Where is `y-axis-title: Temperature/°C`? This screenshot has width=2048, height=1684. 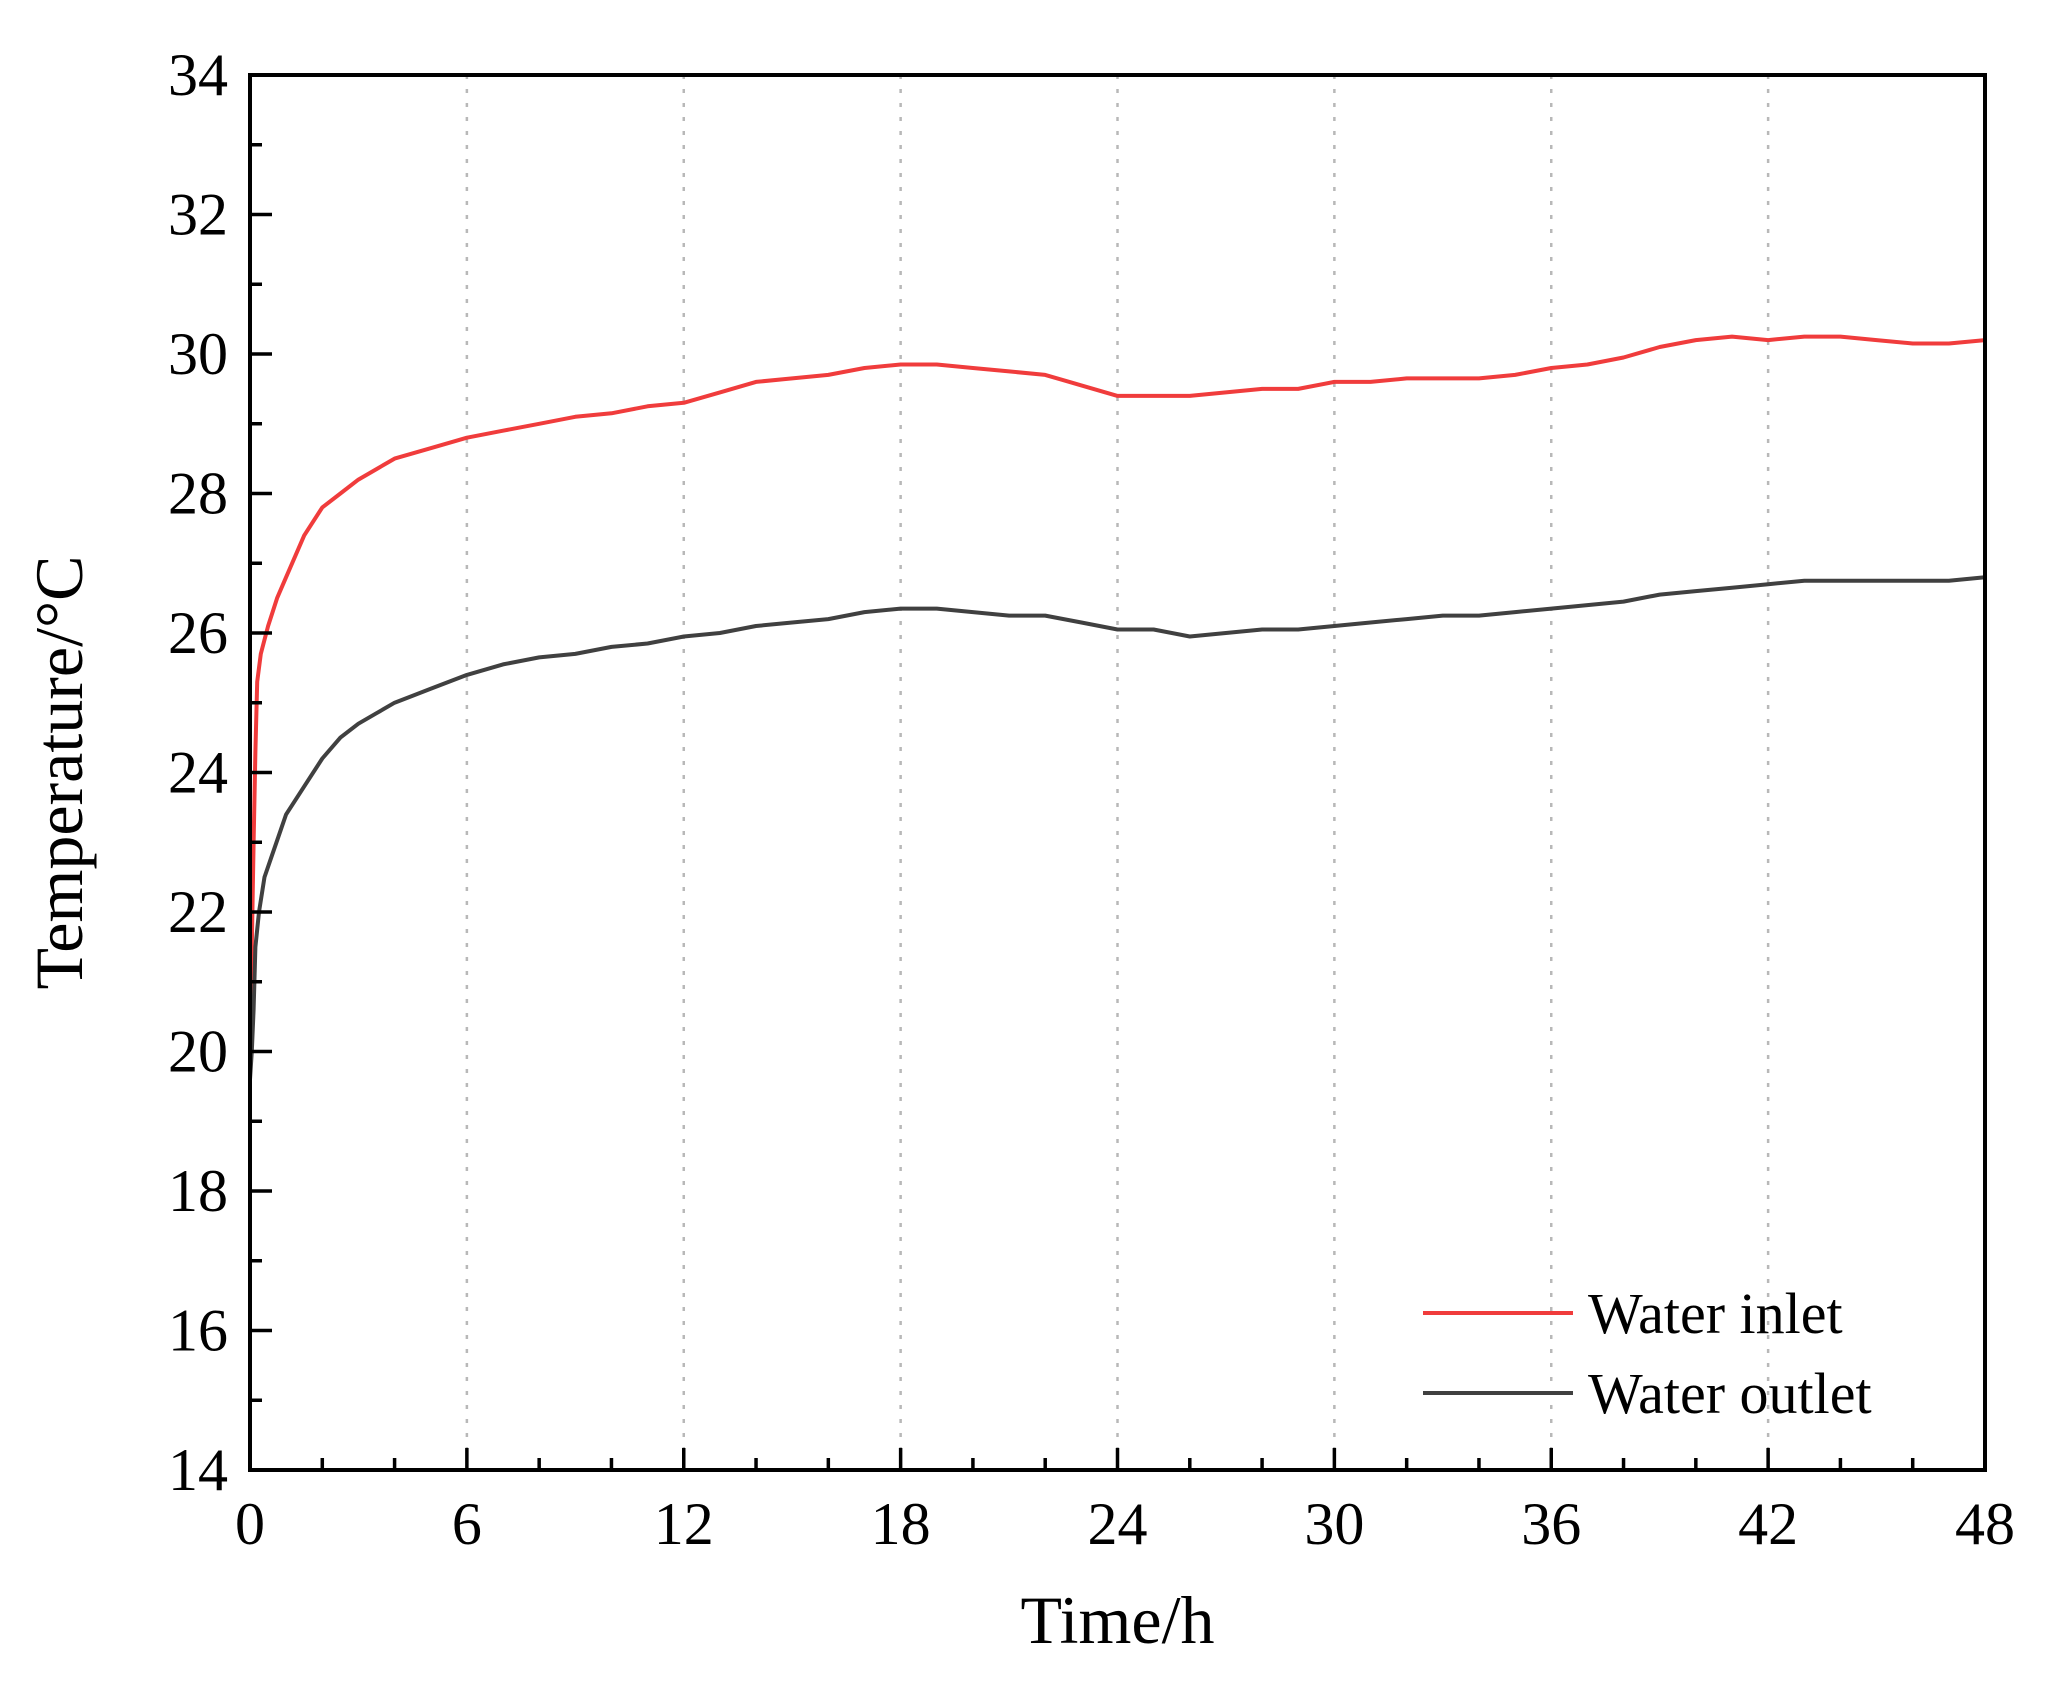 y-axis-title: Temperature/°C is located at coordinates (59, 772).